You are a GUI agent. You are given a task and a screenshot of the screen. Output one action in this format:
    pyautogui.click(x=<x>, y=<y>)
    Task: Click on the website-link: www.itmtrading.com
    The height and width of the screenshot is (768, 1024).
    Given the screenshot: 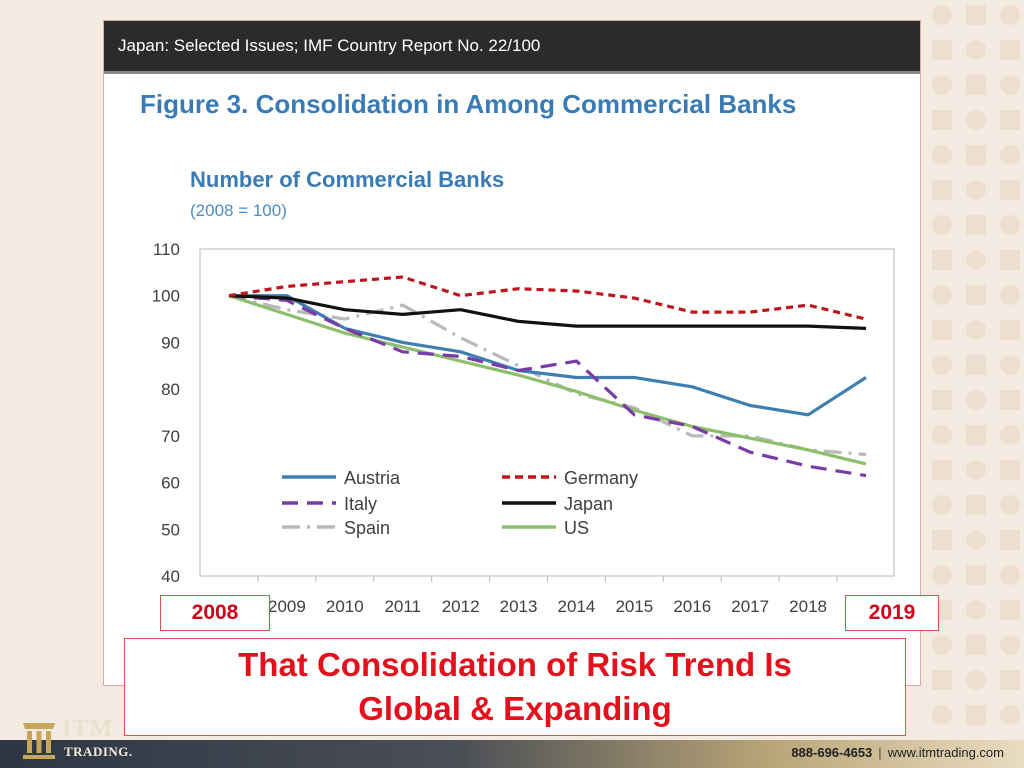 What is the action you would take?
    pyautogui.click(x=945, y=752)
    